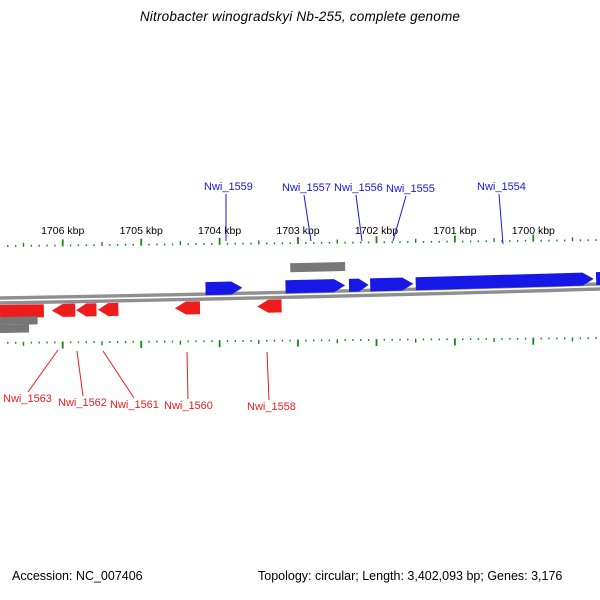 This screenshot has width=600, height=600. Describe the element at coordinates (410, 189) in the screenshot. I see `gene-label-Nwi_1555: Nwi_1555` at that location.